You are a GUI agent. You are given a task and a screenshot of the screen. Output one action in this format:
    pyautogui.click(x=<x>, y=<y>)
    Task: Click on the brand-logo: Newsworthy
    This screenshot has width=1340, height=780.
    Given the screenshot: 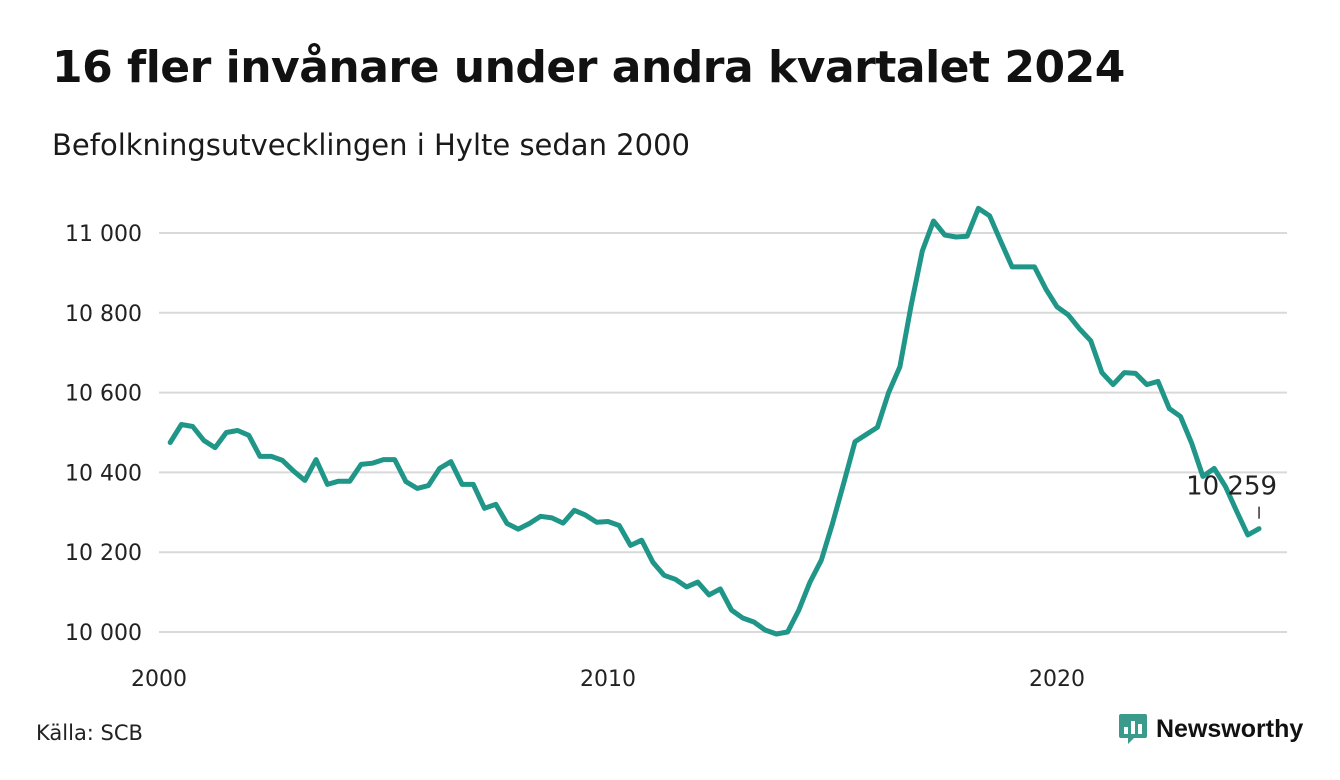 What is the action you would take?
    pyautogui.click(x=1210, y=729)
    